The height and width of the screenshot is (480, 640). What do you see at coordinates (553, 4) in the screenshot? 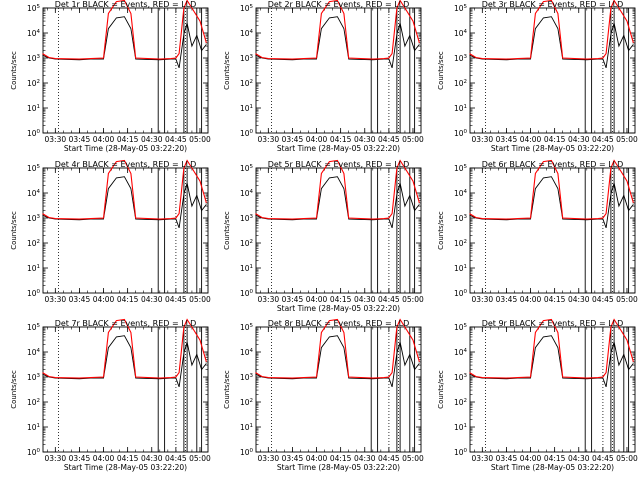
I see `panel-title: Det 3r BLACK = Events, RED = LLD` at bounding box center [553, 4].